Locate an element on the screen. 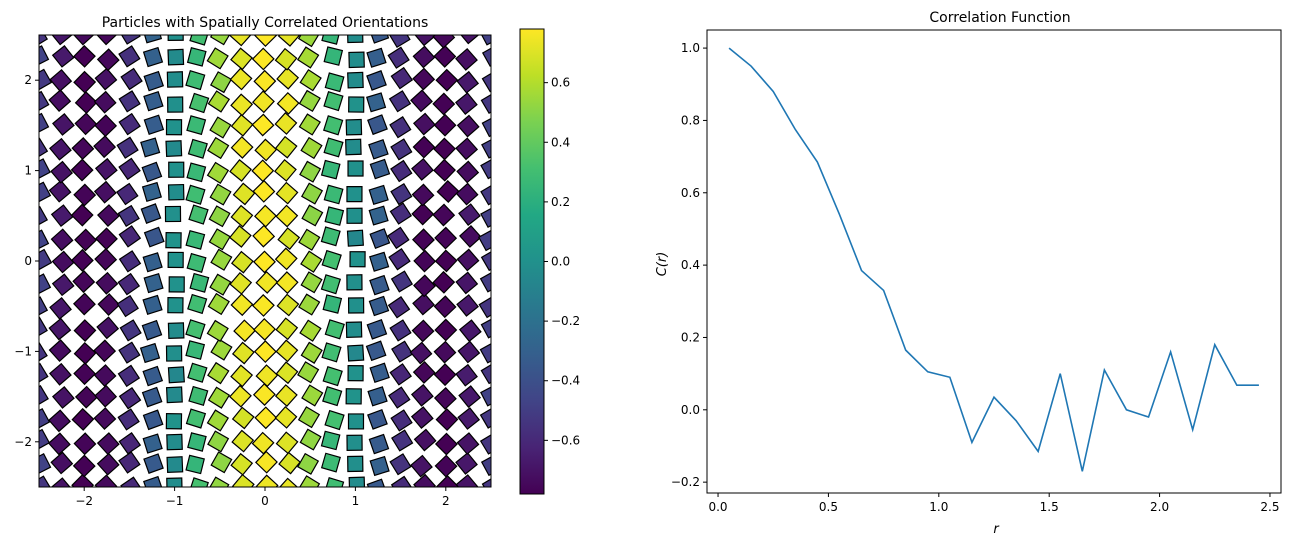 The image size is (1290, 545). colorbar-ticks: −0.6 −0.4 −0.2 0.0 0.2 0.4 0.6 is located at coordinates (562, 261).